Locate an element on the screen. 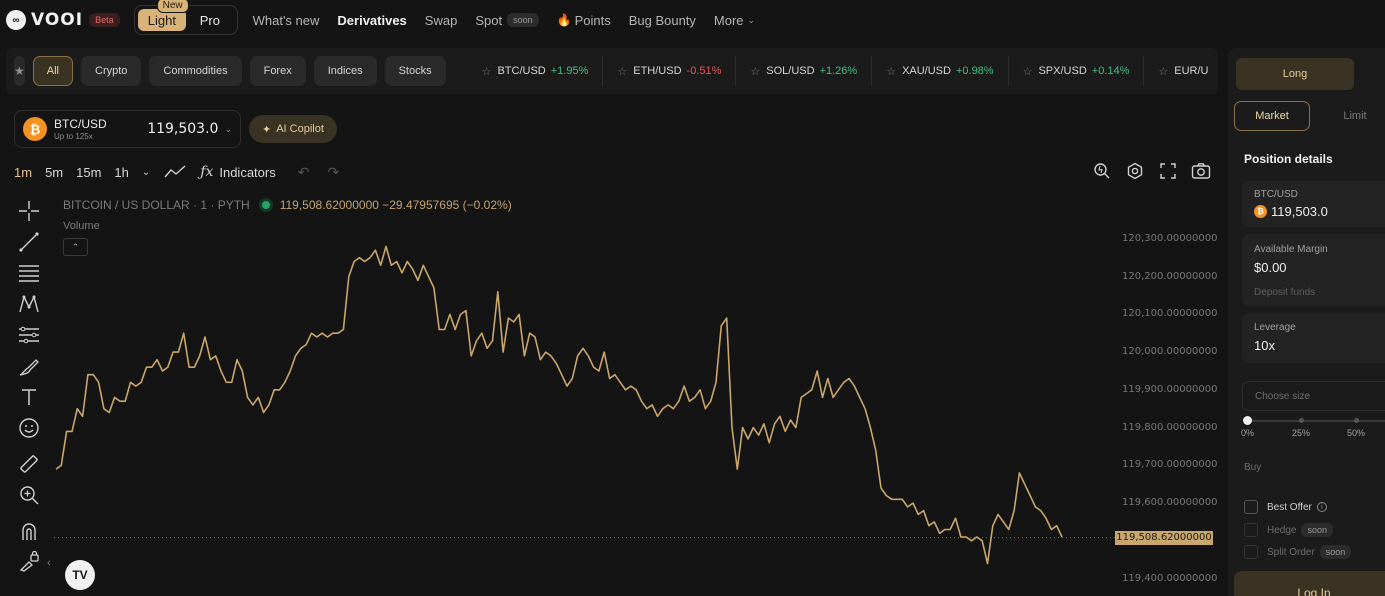 This screenshot has width=1385, height=596. best-offer-option: Best Offer i is located at coordinates (1285, 507).